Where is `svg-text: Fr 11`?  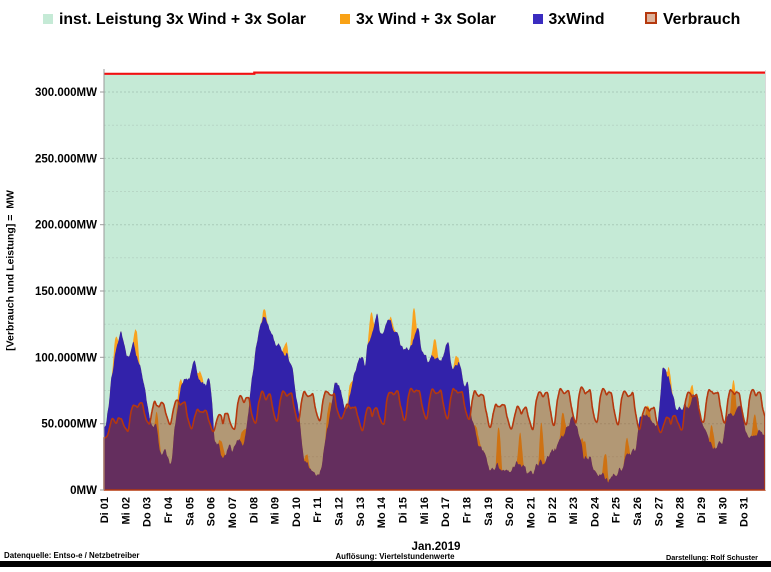
svg-text: Fr 11 is located at coordinates (318, 510).